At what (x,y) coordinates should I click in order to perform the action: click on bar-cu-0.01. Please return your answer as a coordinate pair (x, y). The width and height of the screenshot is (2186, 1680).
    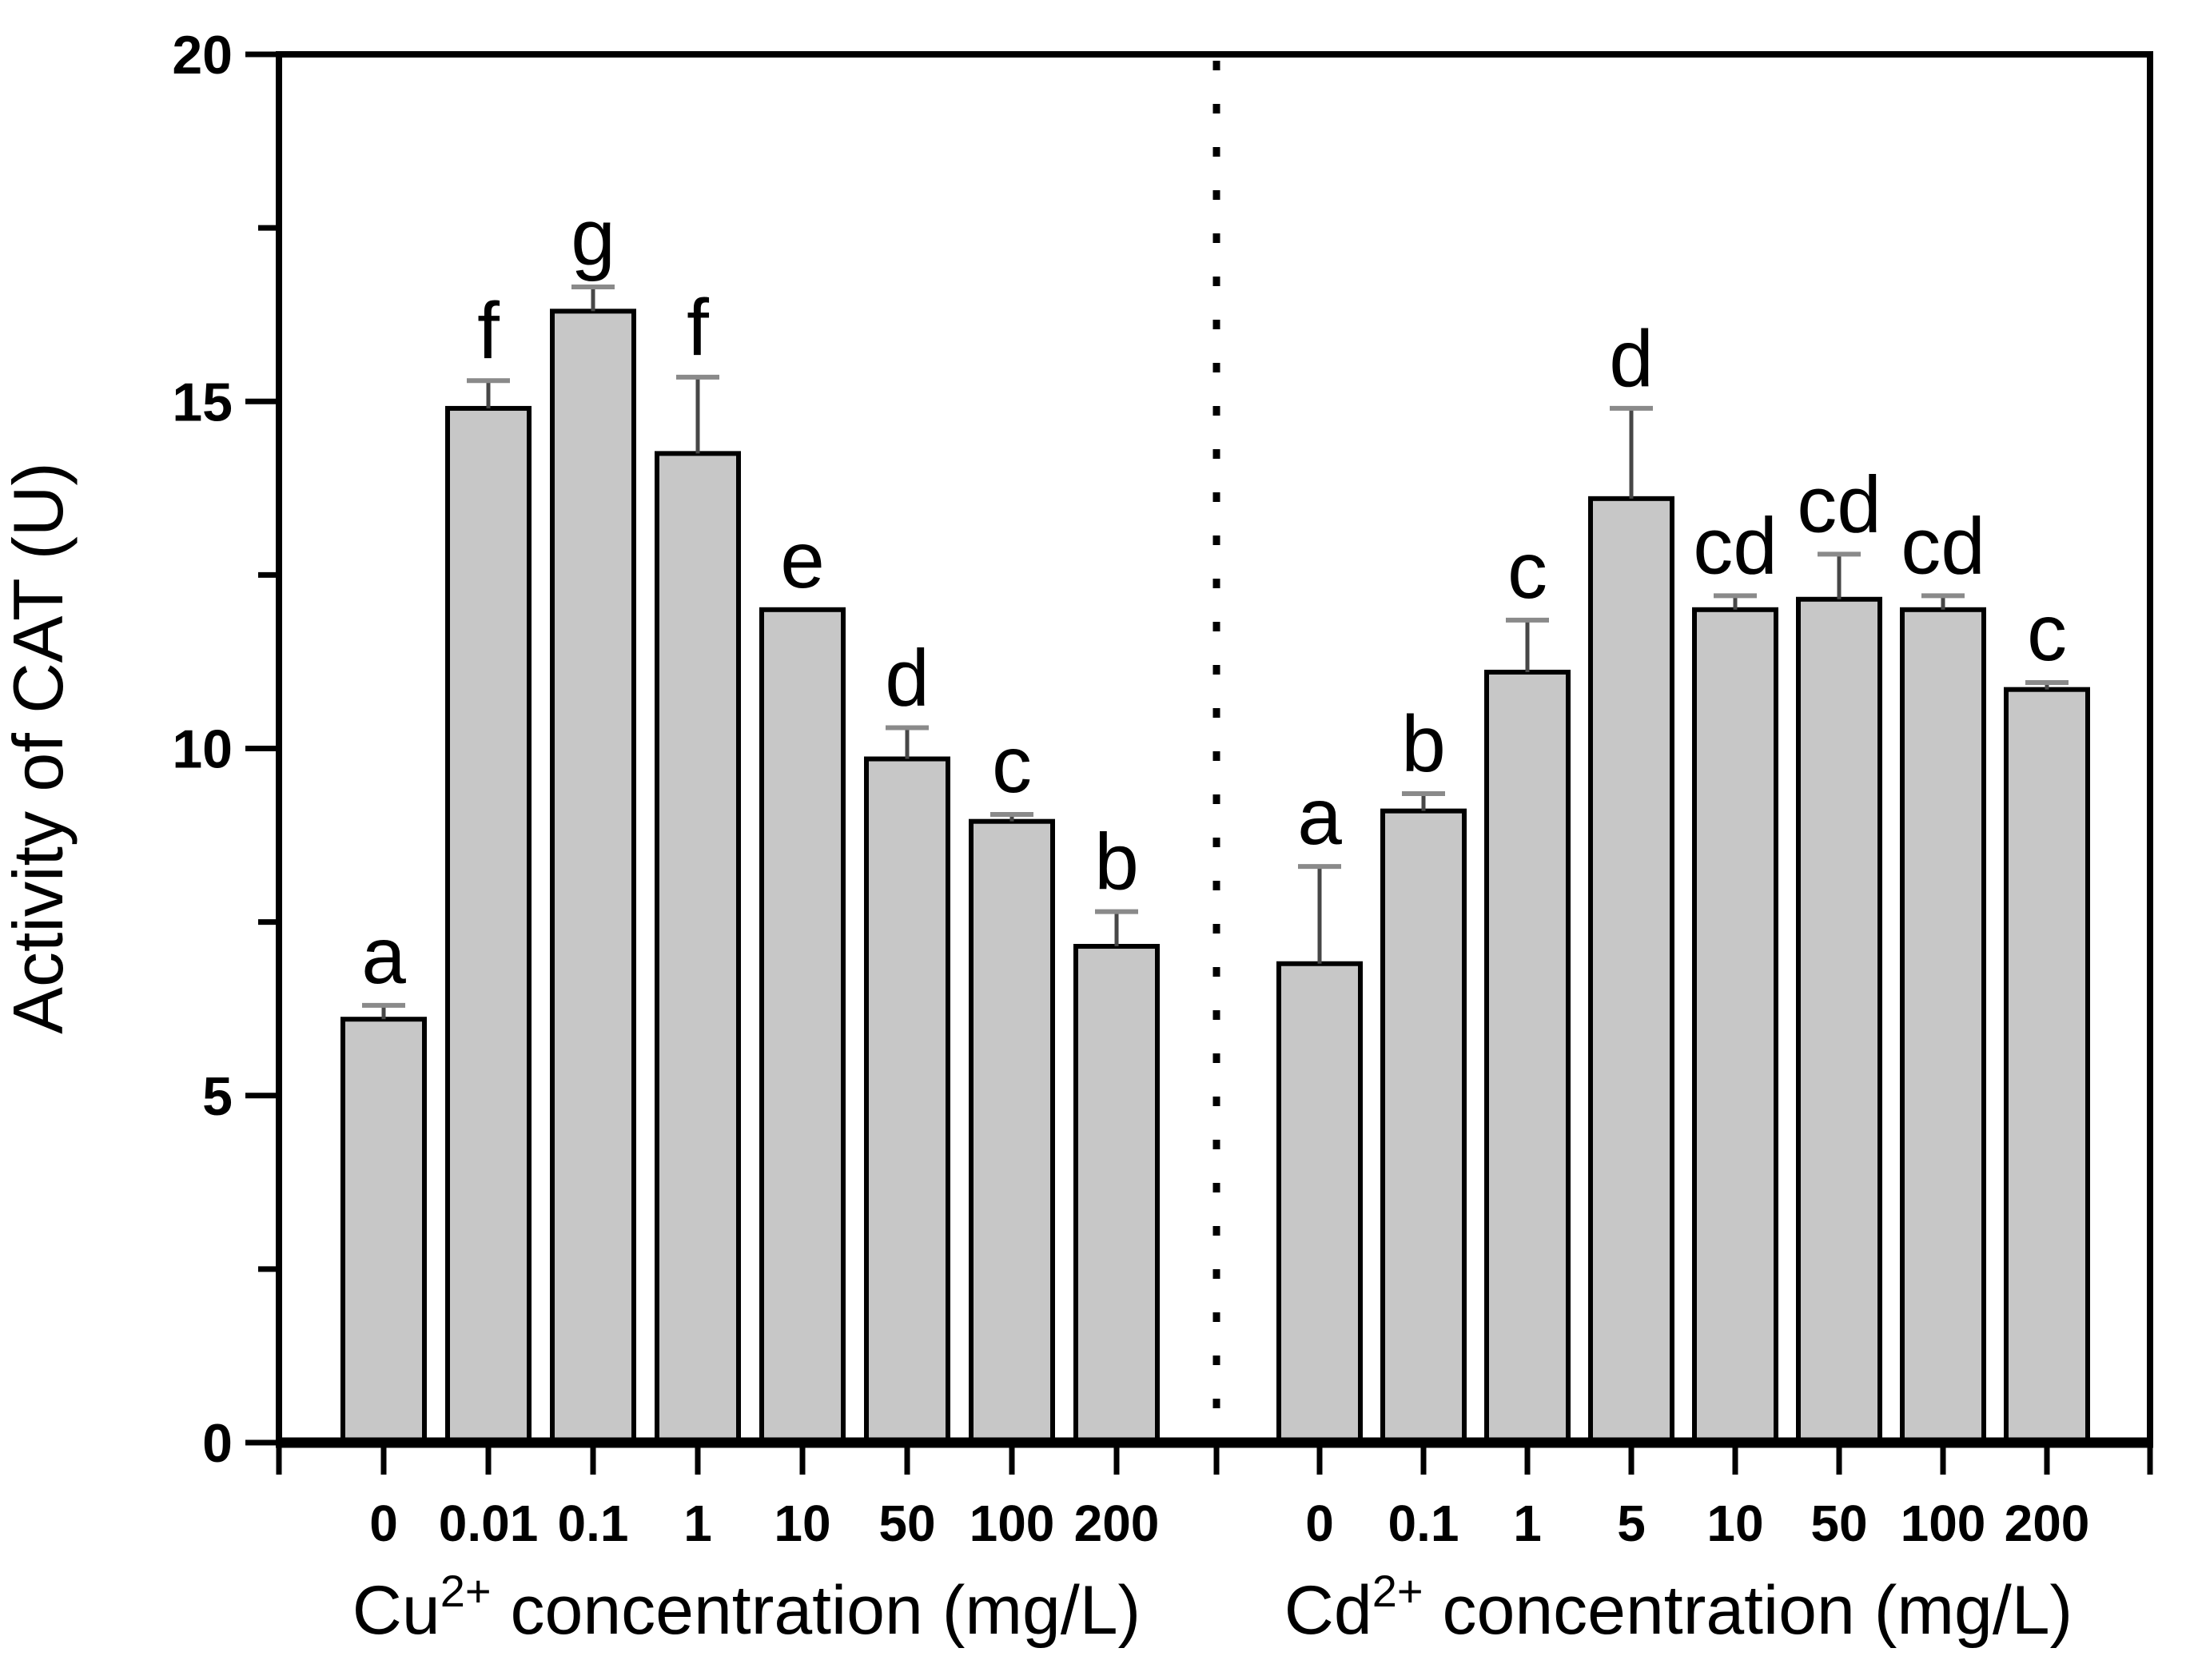
    Looking at the image, I should click on (488, 925).